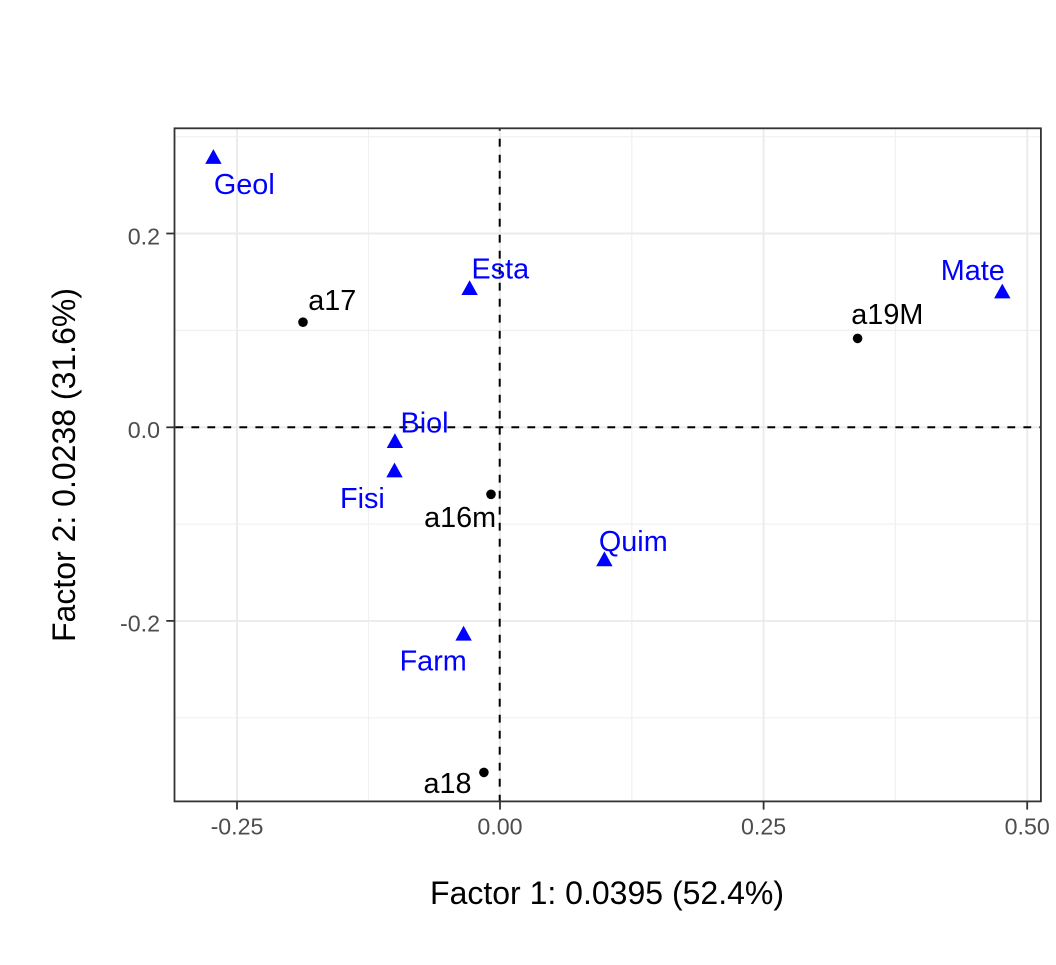 The image size is (1056, 965). Describe the element at coordinates (633, 542) in the screenshot. I see `svg-text: Quim` at that location.